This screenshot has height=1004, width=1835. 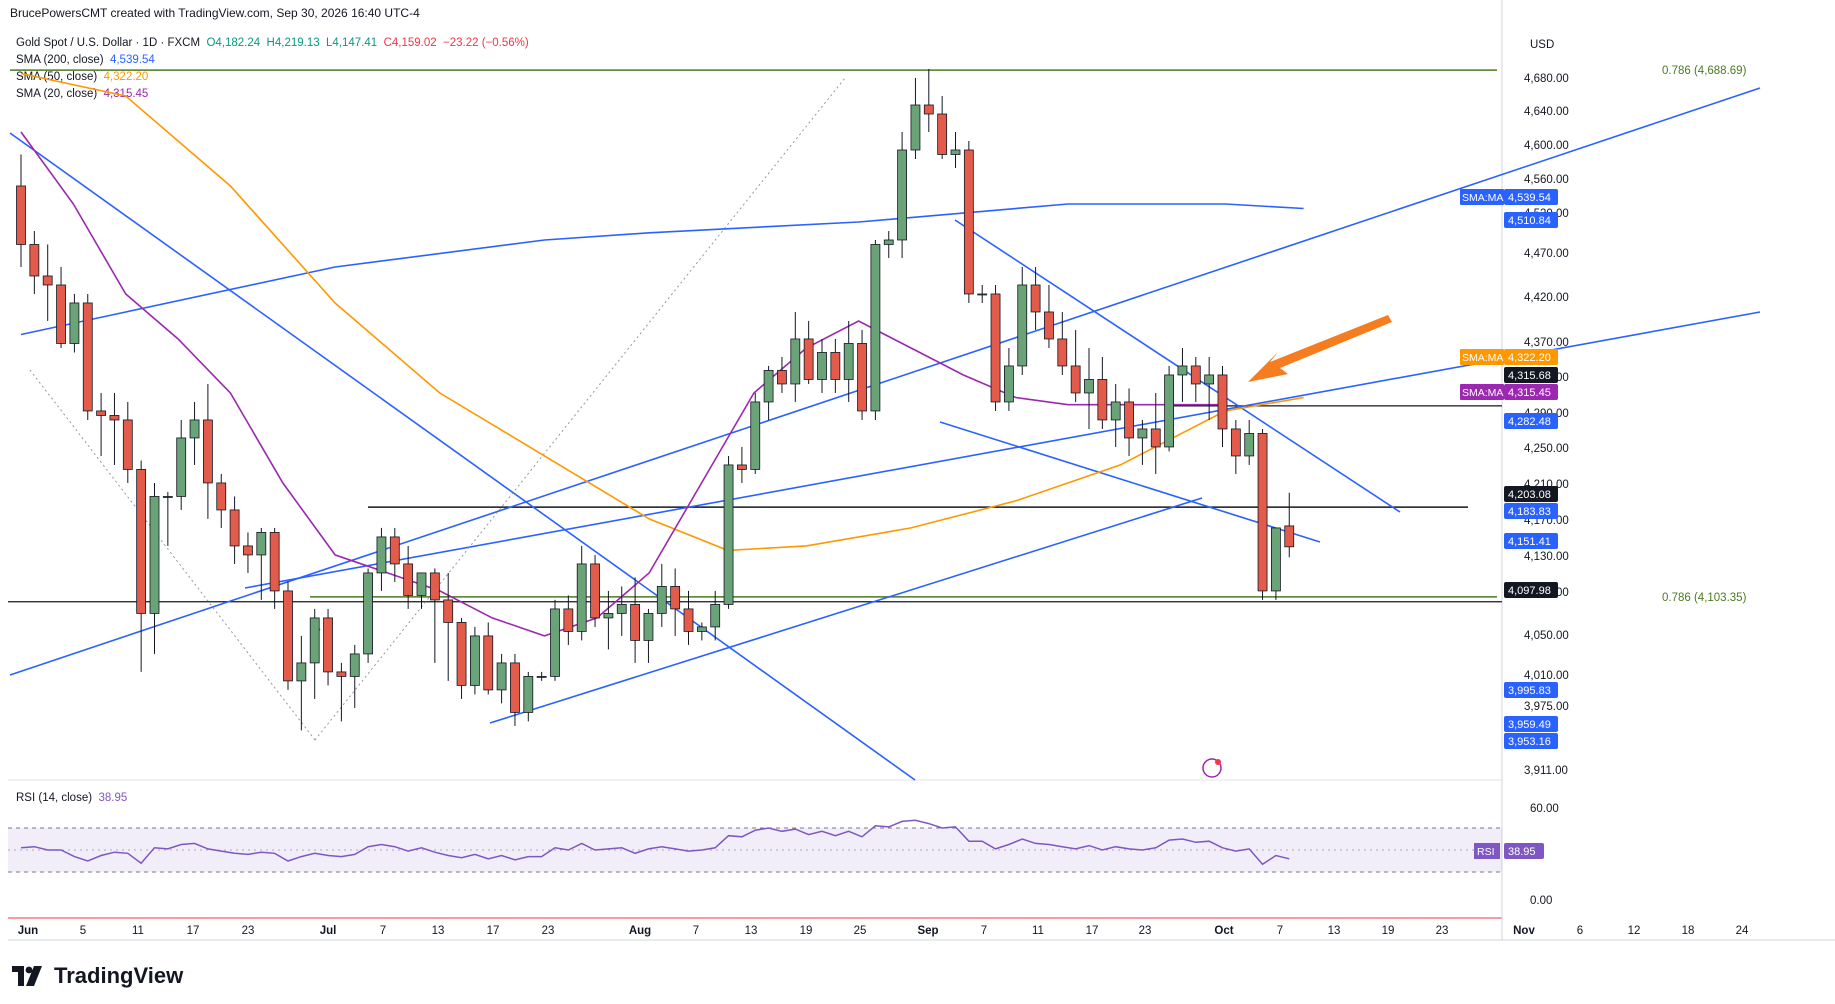 What do you see at coordinates (1531, 494) in the screenshot?
I see `price-tag: 4,203.08` at bounding box center [1531, 494].